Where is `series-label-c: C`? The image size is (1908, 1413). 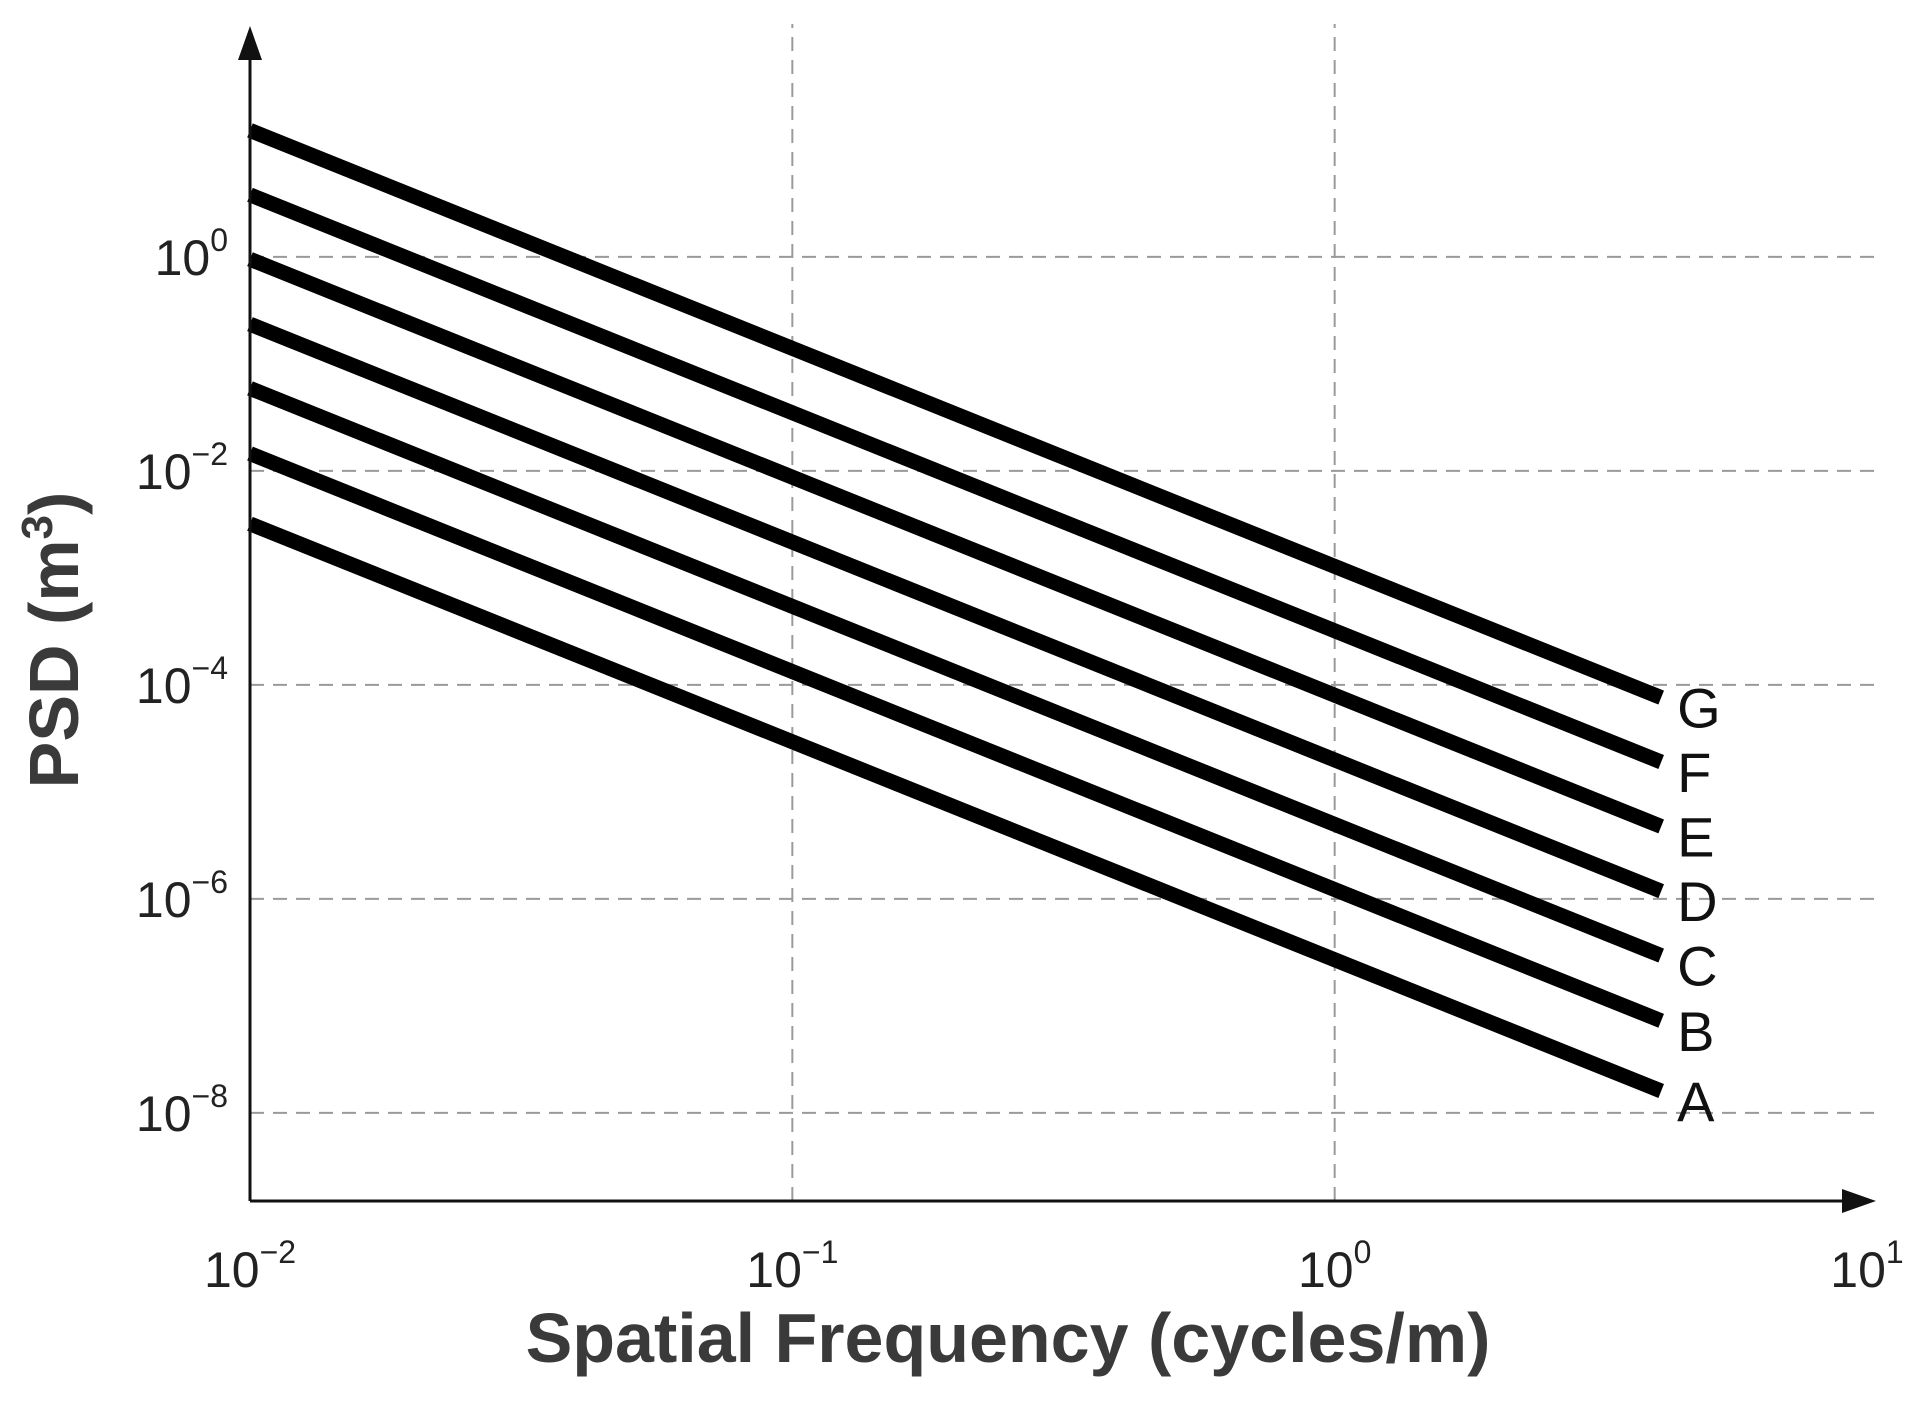 series-label-c: C is located at coordinates (1697, 966).